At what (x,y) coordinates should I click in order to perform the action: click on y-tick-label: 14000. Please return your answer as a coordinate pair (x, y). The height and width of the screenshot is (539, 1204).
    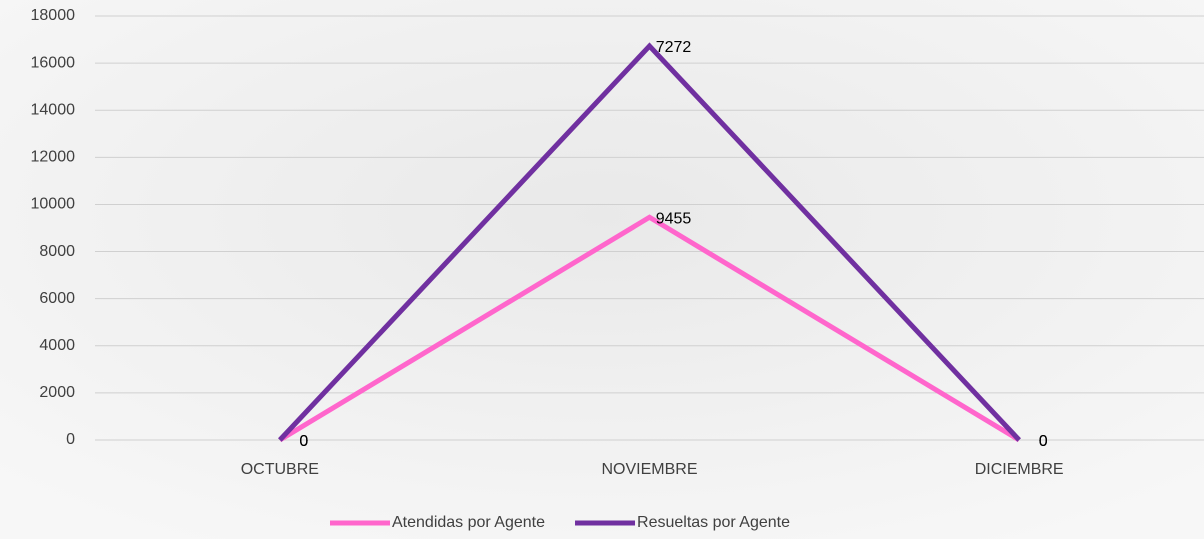
    Looking at the image, I should click on (53, 109).